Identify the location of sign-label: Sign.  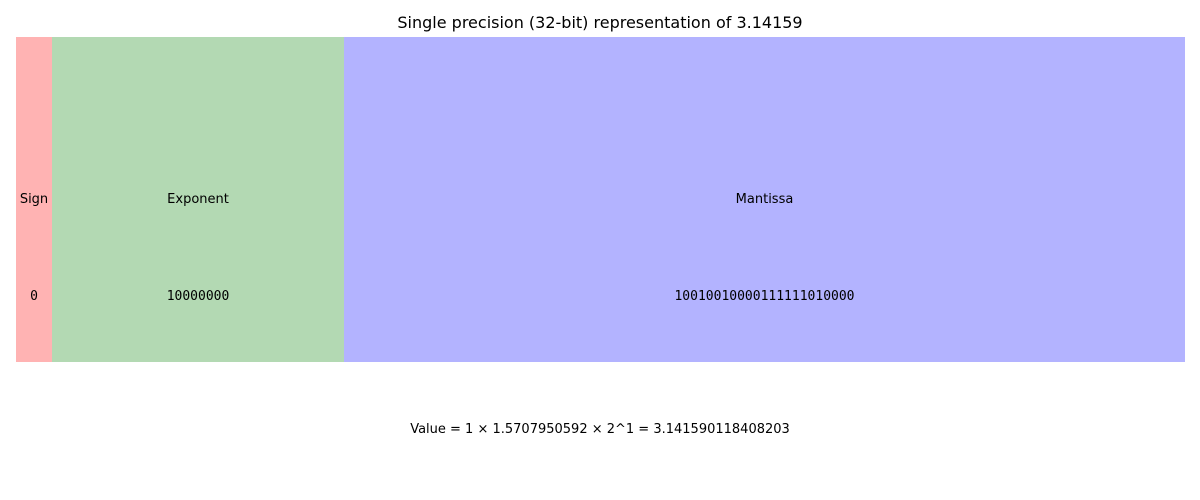
(34, 199).